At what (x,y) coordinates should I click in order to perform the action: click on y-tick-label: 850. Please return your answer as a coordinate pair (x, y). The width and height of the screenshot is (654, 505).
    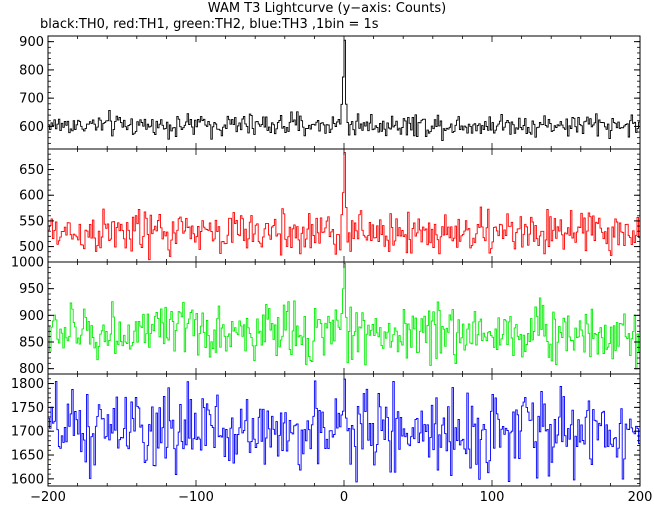
    Looking at the image, I should click on (31, 343).